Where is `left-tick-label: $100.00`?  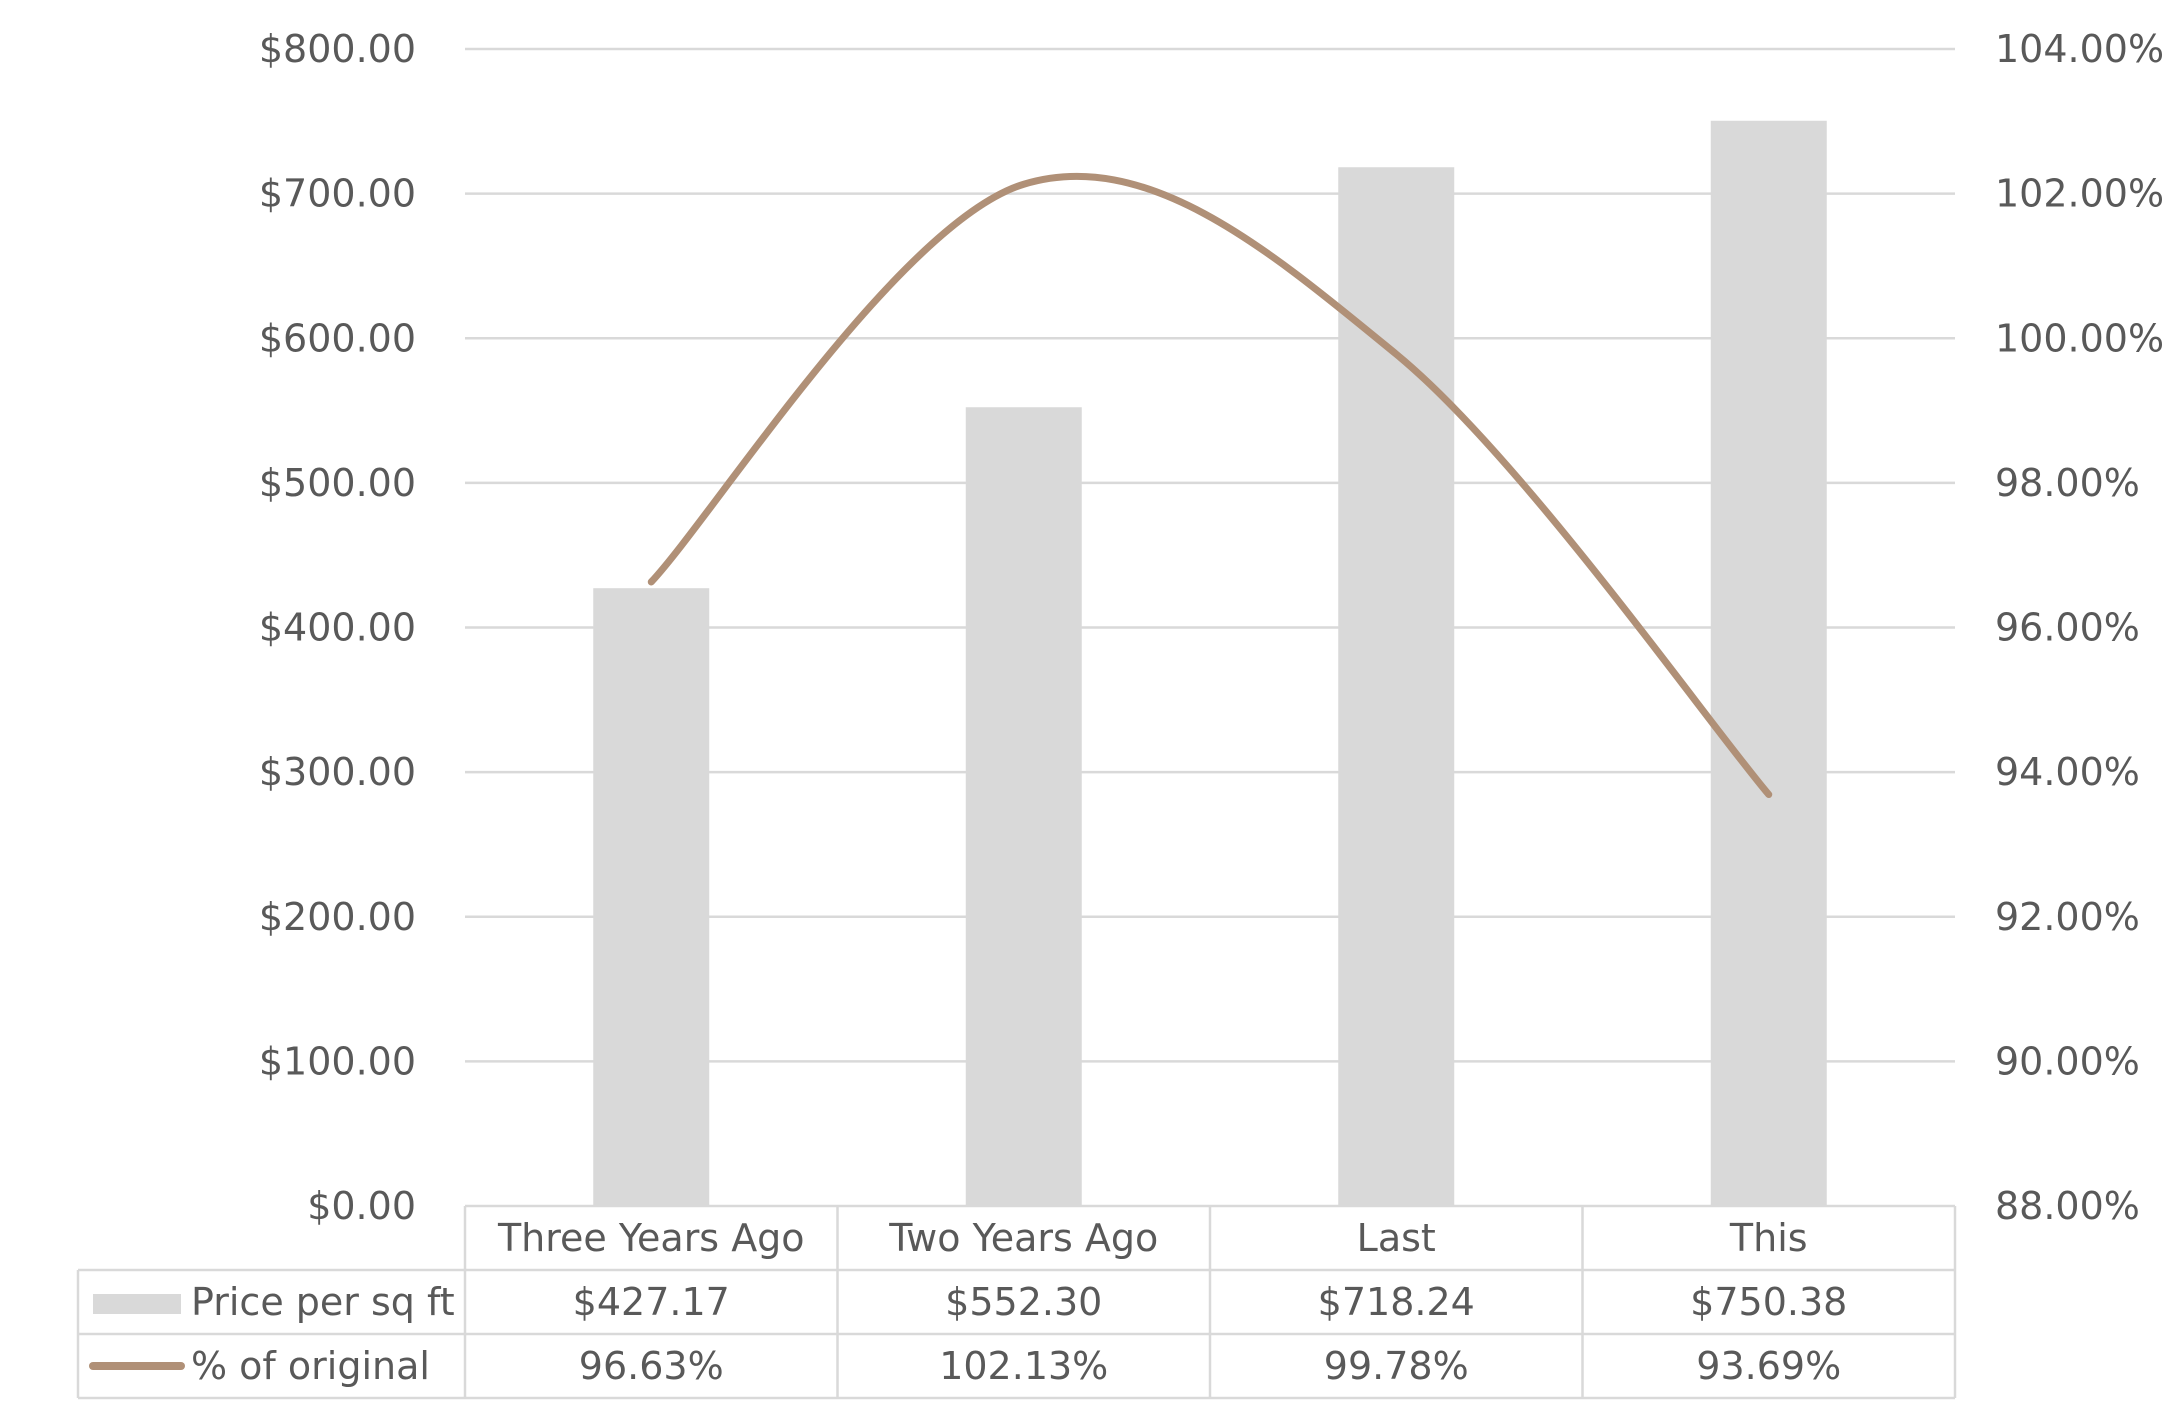 left-tick-label: $100.00 is located at coordinates (337, 1061).